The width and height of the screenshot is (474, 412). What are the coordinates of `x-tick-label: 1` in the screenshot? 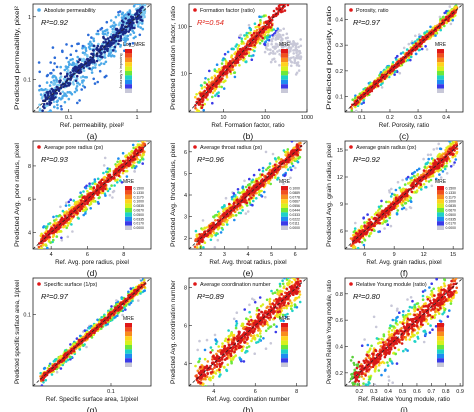 It's located at (137, 118).